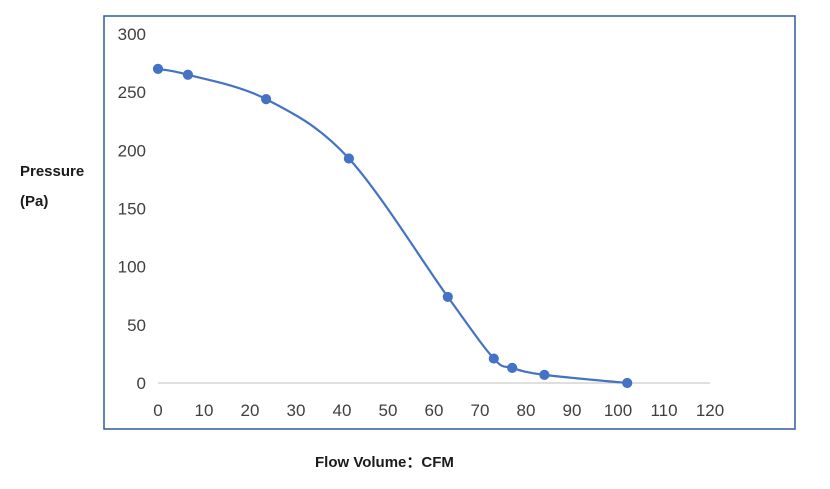  What do you see at coordinates (250, 410) in the screenshot?
I see `x-tick-label: 20` at bounding box center [250, 410].